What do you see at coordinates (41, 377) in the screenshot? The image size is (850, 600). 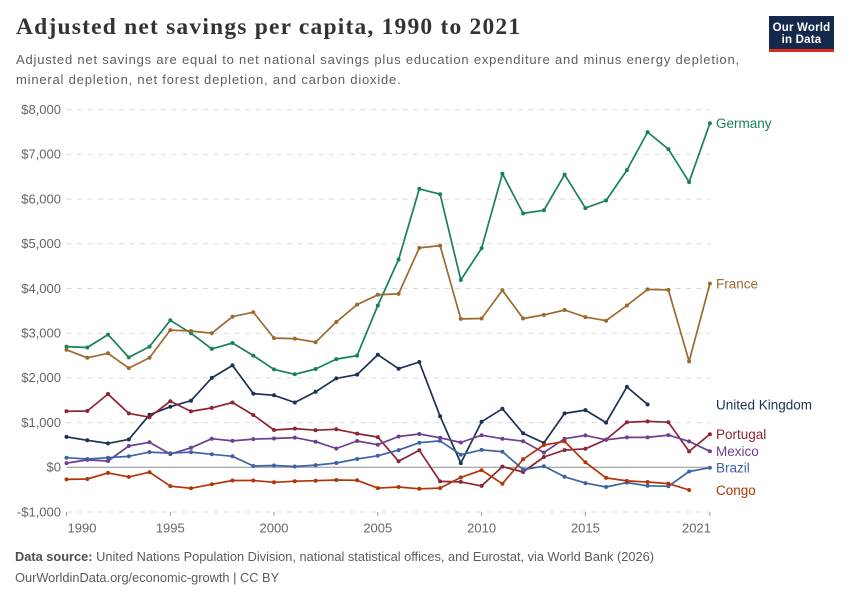 I see `svg-text: $2,000` at bounding box center [41, 377].